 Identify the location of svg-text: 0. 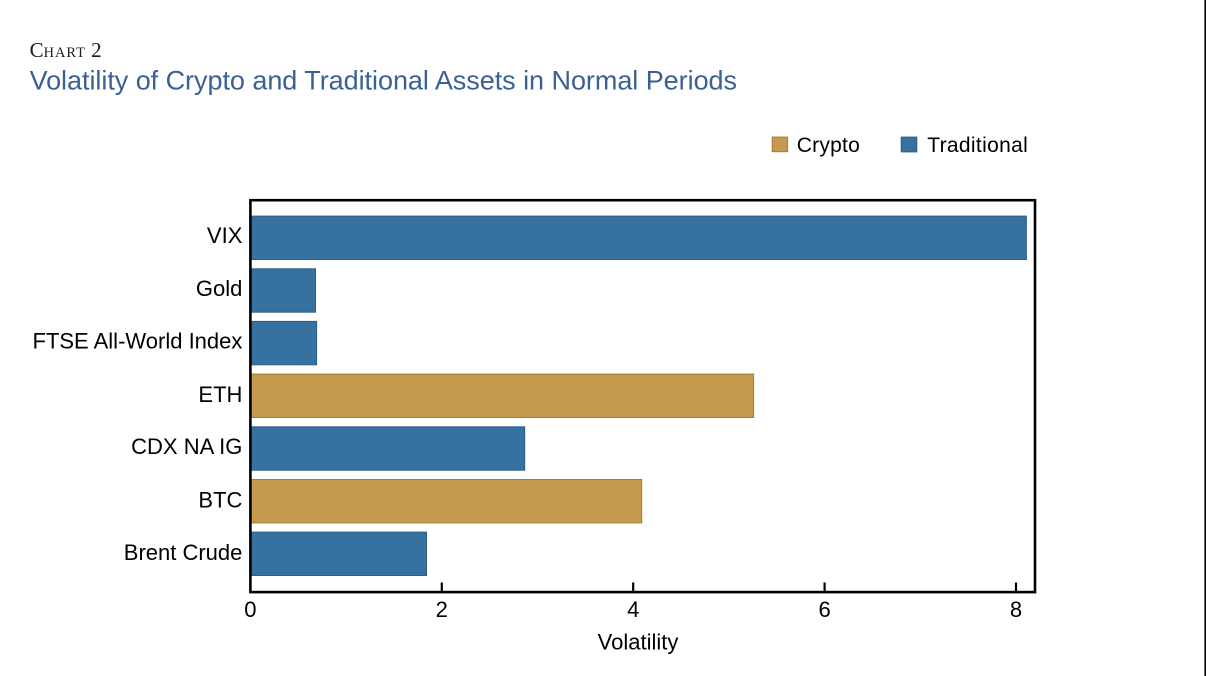
(250, 609).